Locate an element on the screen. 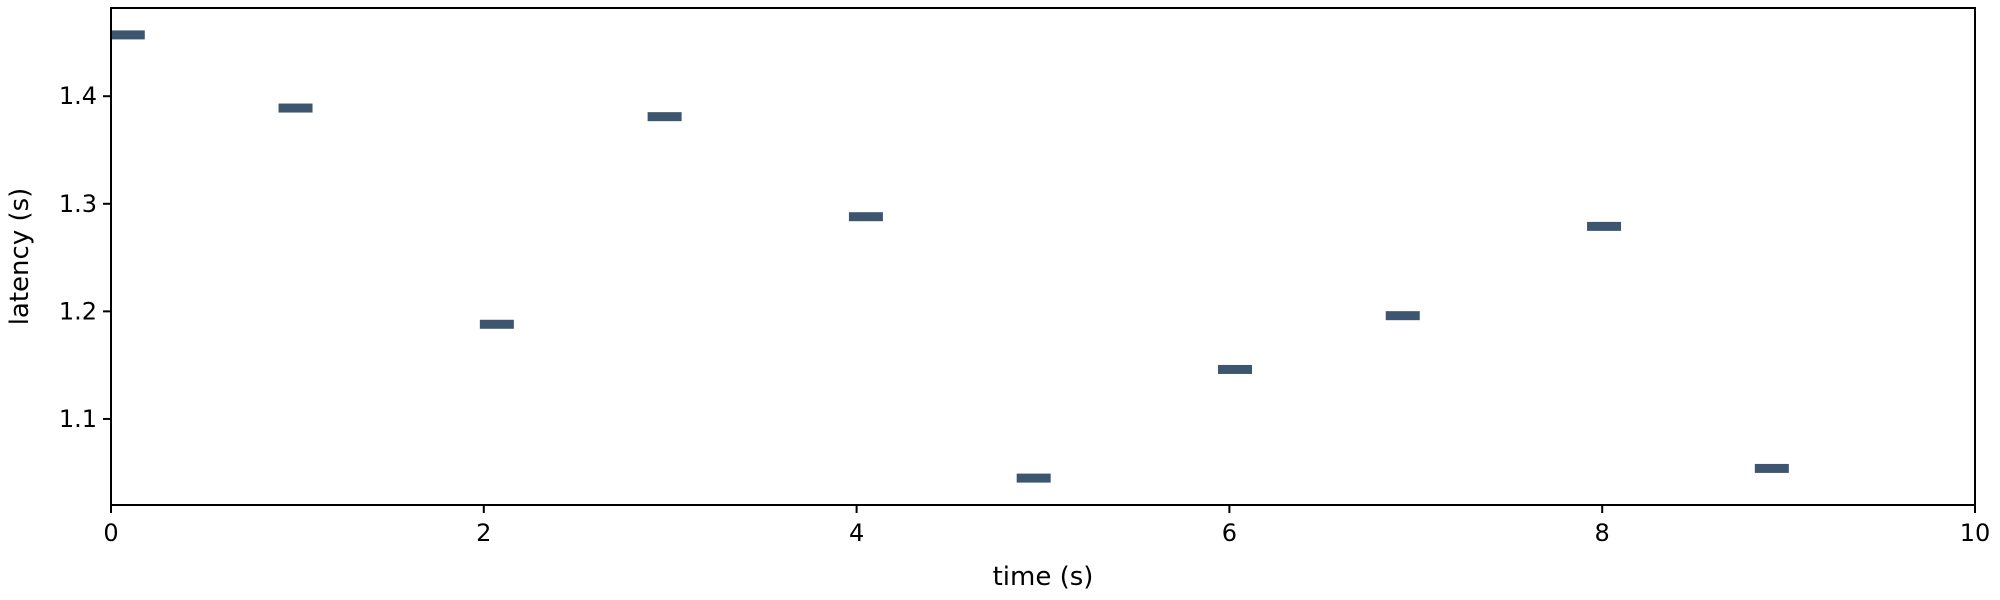 This screenshot has width=2000, height=600. x-tick-label: 6 is located at coordinates (1229, 533).